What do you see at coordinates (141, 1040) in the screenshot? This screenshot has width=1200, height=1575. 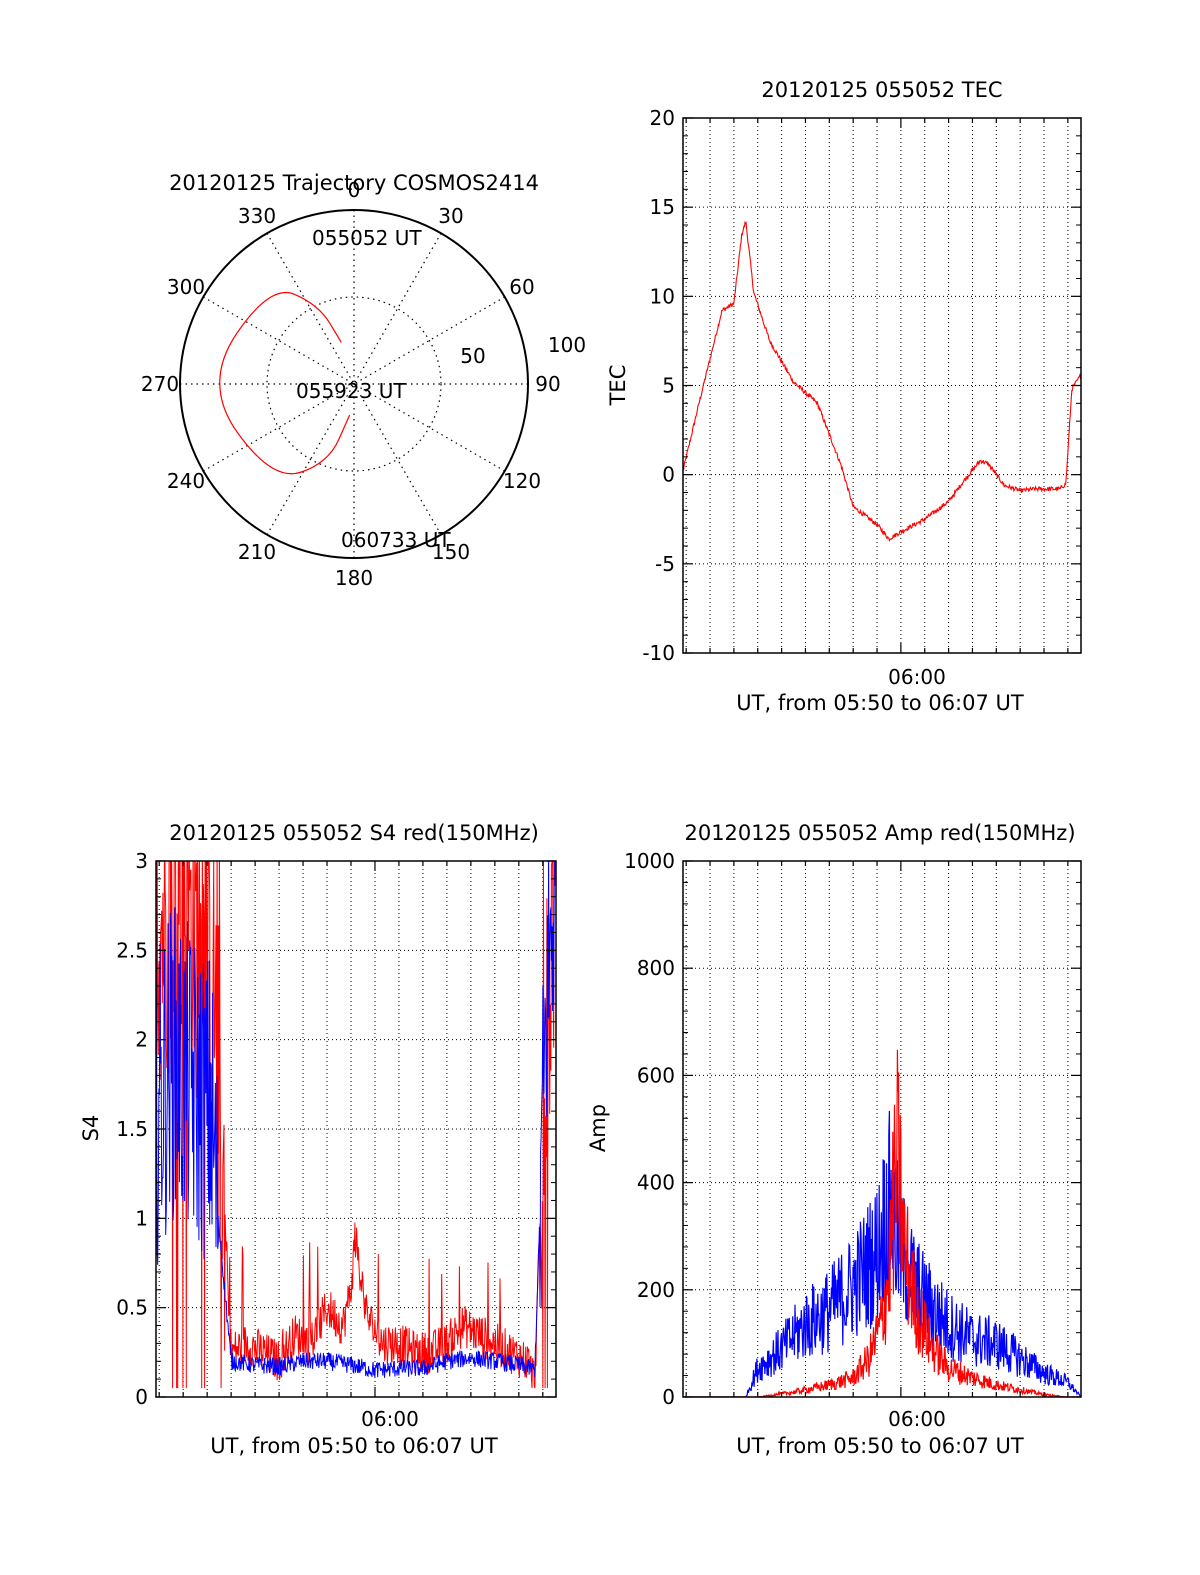 I see `y-tick-label: 2` at bounding box center [141, 1040].